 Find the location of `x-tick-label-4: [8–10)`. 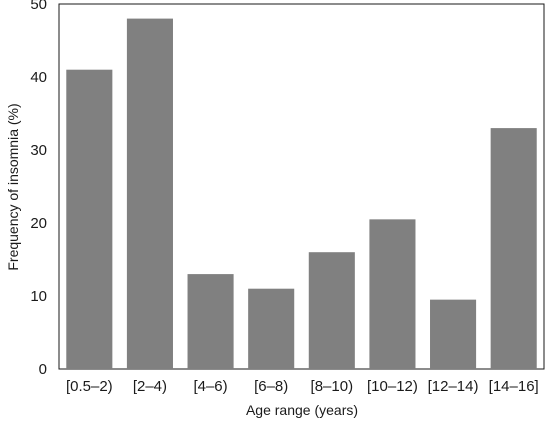

x-tick-label-4: [8–10) is located at coordinates (332, 386).